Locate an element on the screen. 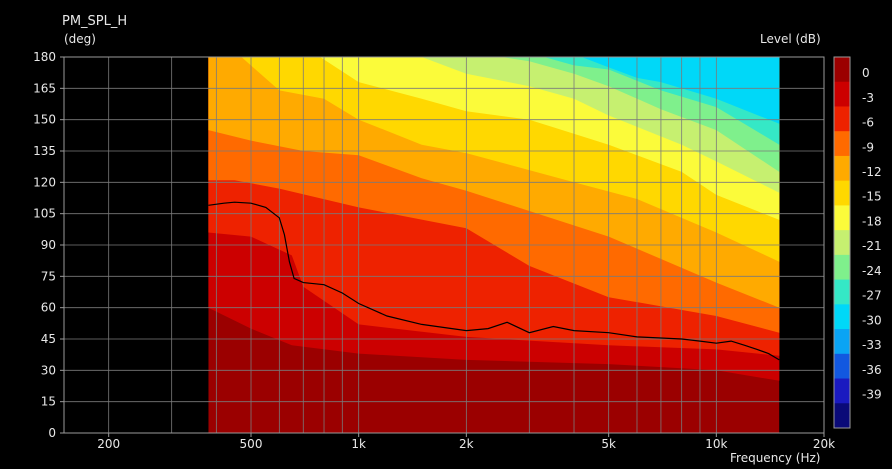 Image resolution: width=892 pixels, height=469 pixels. colorbar-tick-label: -18 is located at coordinates (872, 221).